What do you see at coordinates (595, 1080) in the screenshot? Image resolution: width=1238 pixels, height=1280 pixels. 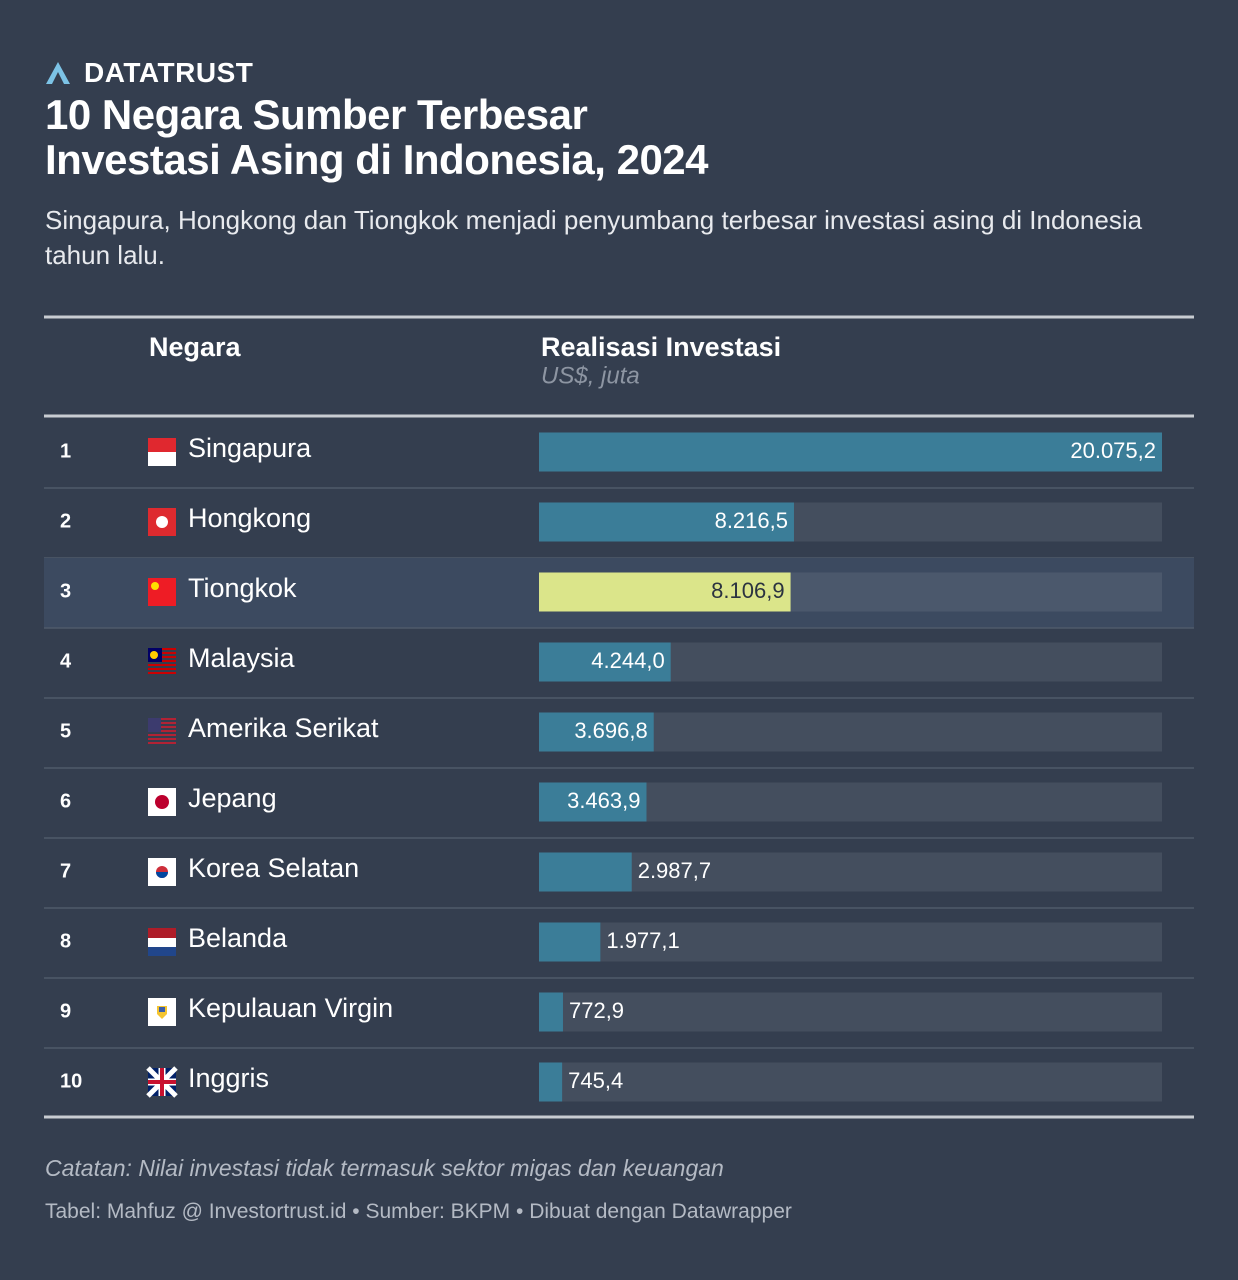 I see `value-label: 745,4` at bounding box center [595, 1080].